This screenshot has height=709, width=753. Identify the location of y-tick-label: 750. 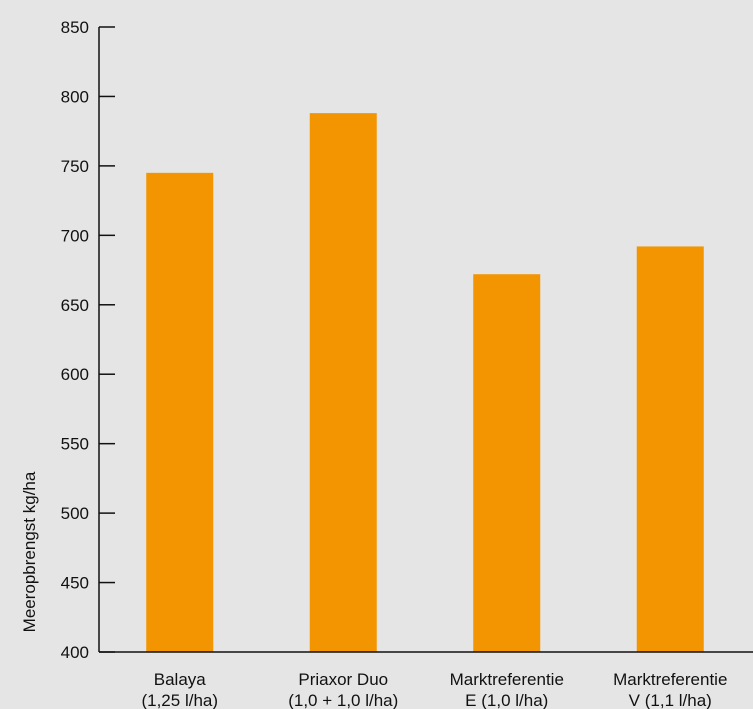
(75, 166).